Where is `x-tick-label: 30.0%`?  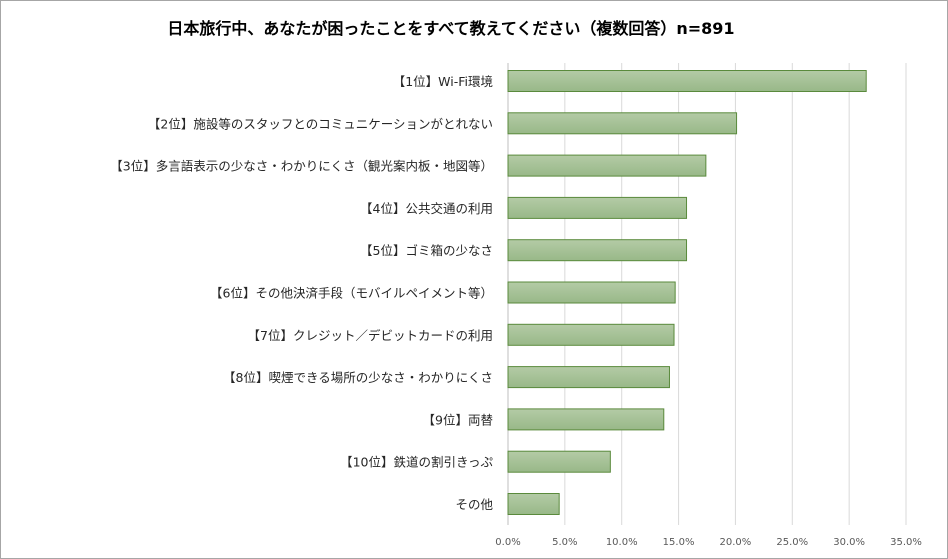 x-tick-label: 30.0% is located at coordinates (849, 542).